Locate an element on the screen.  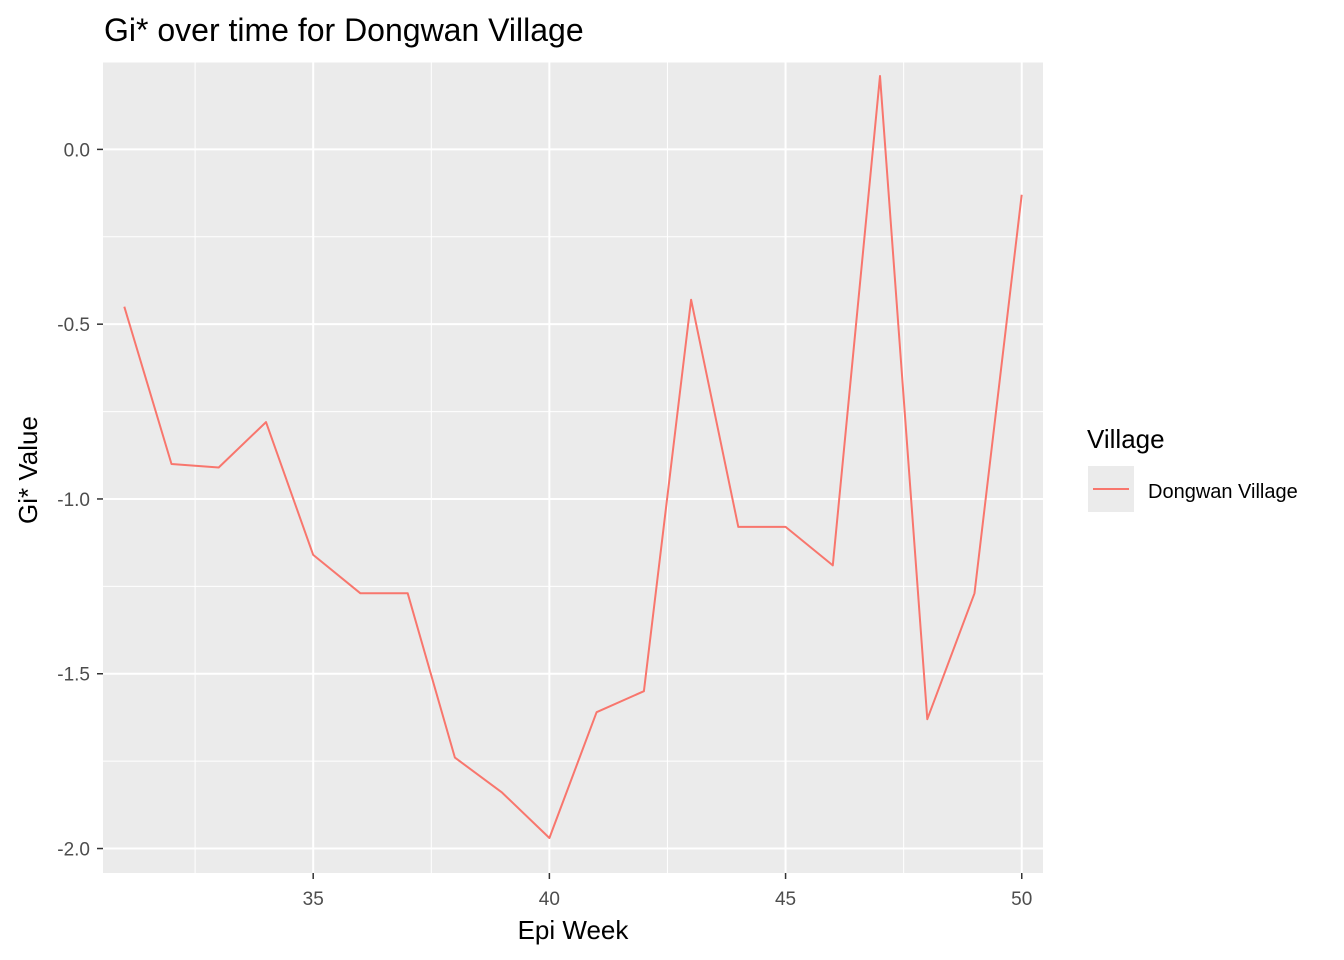
x-axis-ticks: 35 40 45 50 is located at coordinates (667, 891).